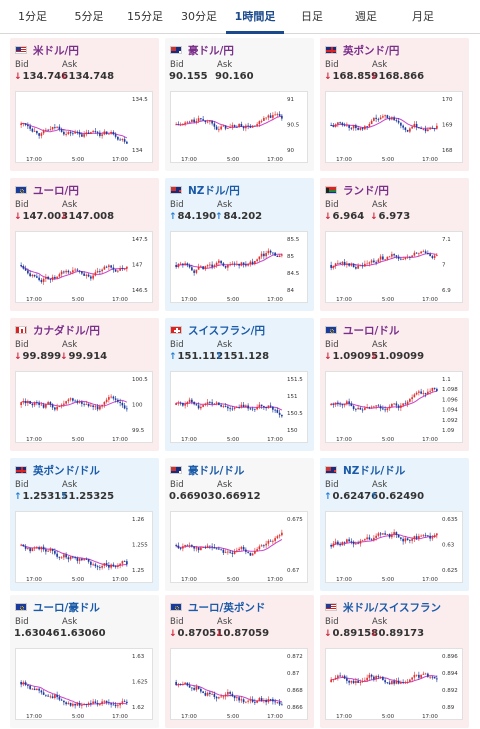  Describe the element at coordinates (219, 217) in the screenshot. I see `up-arrow-icon: ↑` at that location.